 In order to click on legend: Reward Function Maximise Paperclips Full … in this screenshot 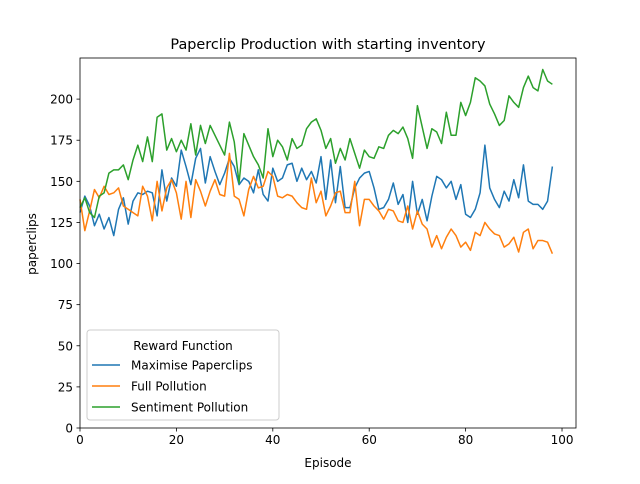, I will do `click(183, 375)`.